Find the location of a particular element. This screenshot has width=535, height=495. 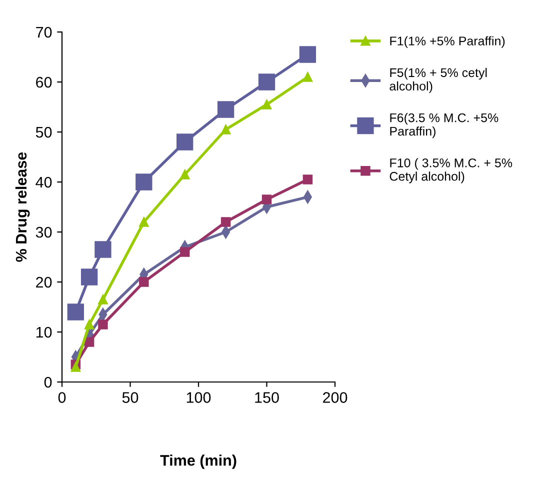

x-tick-label: 50 is located at coordinates (130, 397).